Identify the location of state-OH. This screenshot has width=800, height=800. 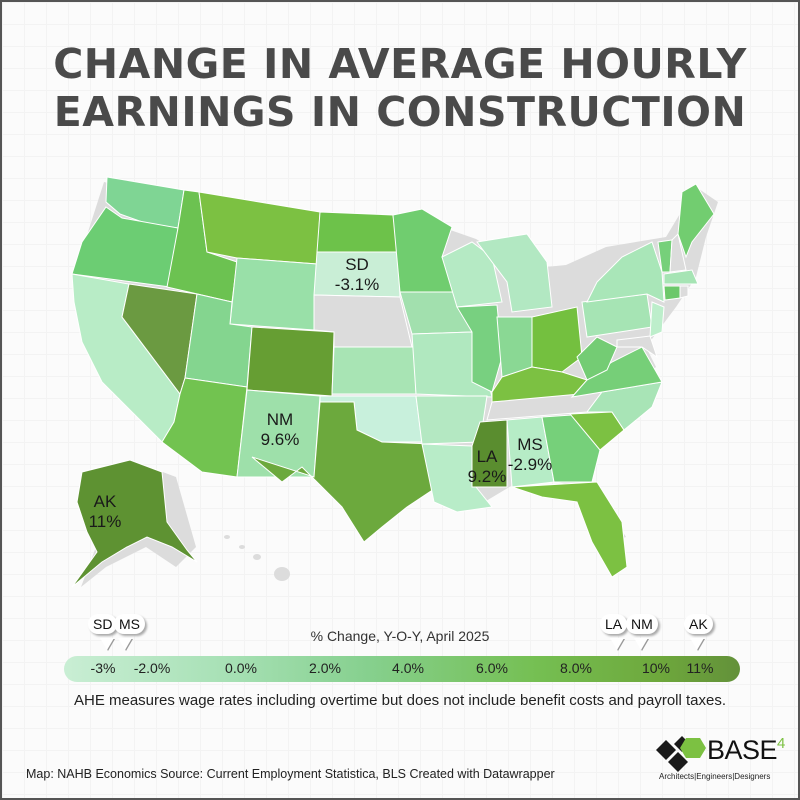
(557, 339).